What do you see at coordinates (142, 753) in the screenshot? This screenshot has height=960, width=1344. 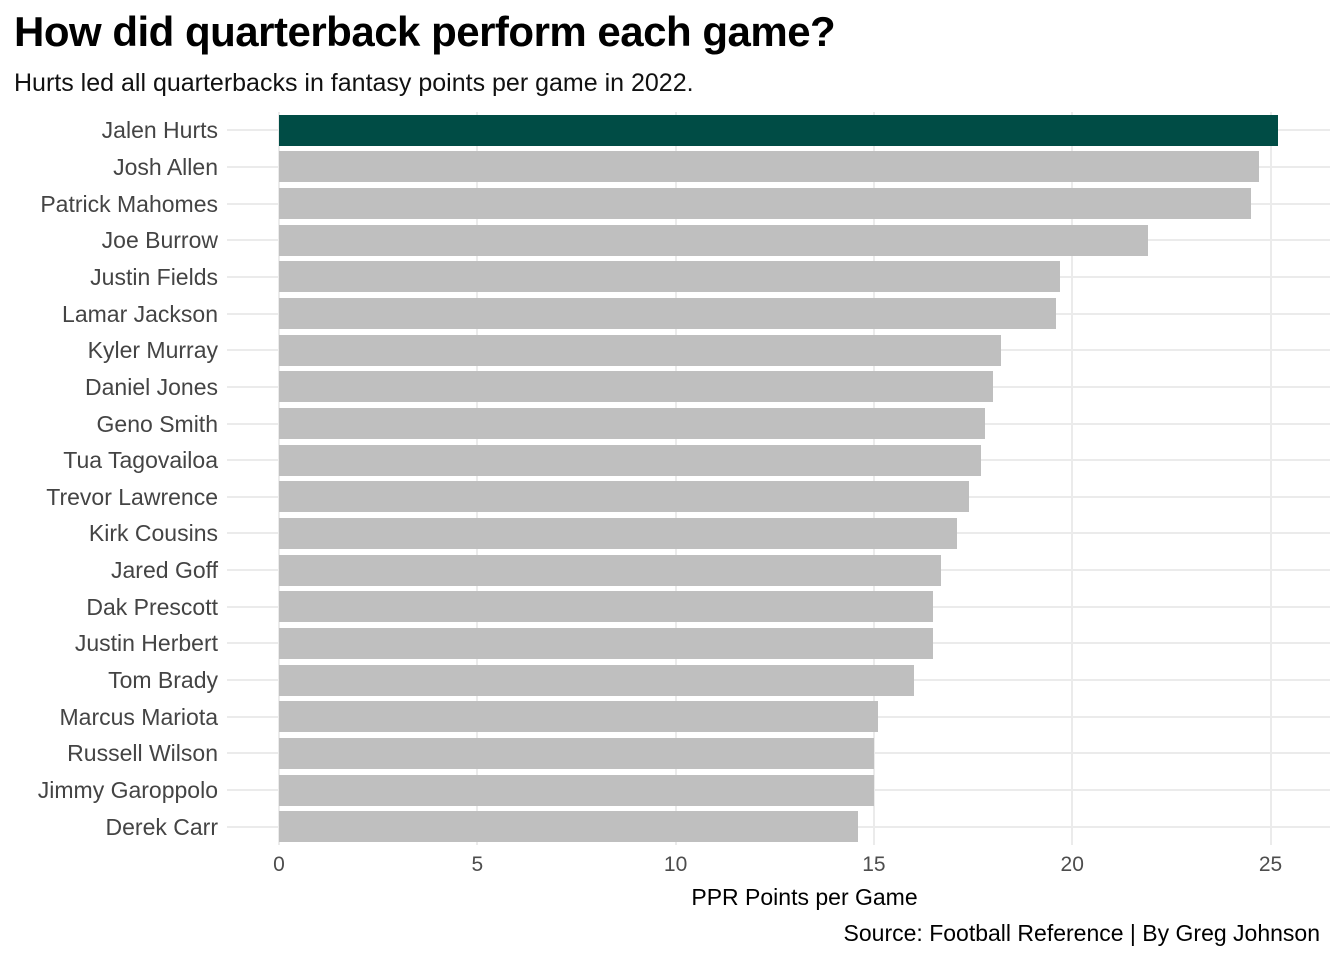 I see `y-axis-label: Russell Wilson` at bounding box center [142, 753].